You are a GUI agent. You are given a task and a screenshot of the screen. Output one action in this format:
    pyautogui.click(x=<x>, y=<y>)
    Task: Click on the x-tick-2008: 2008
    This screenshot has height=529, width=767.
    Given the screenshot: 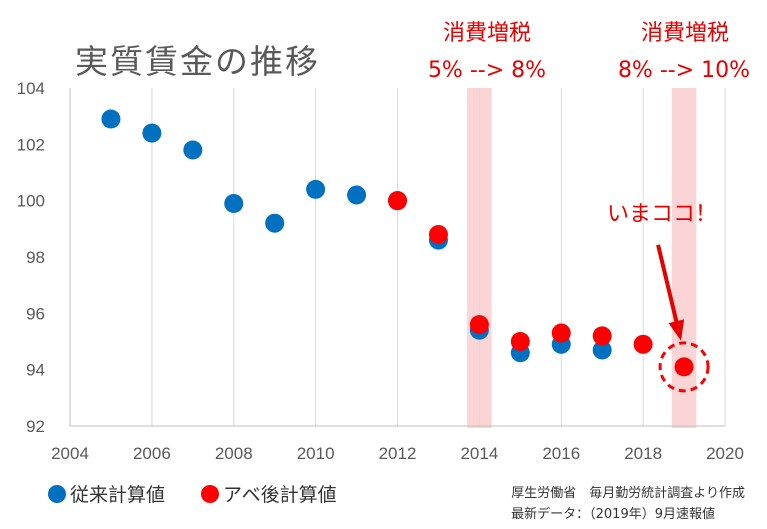 What is the action you would take?
    pyautogui.click(x=234, y=453)
    